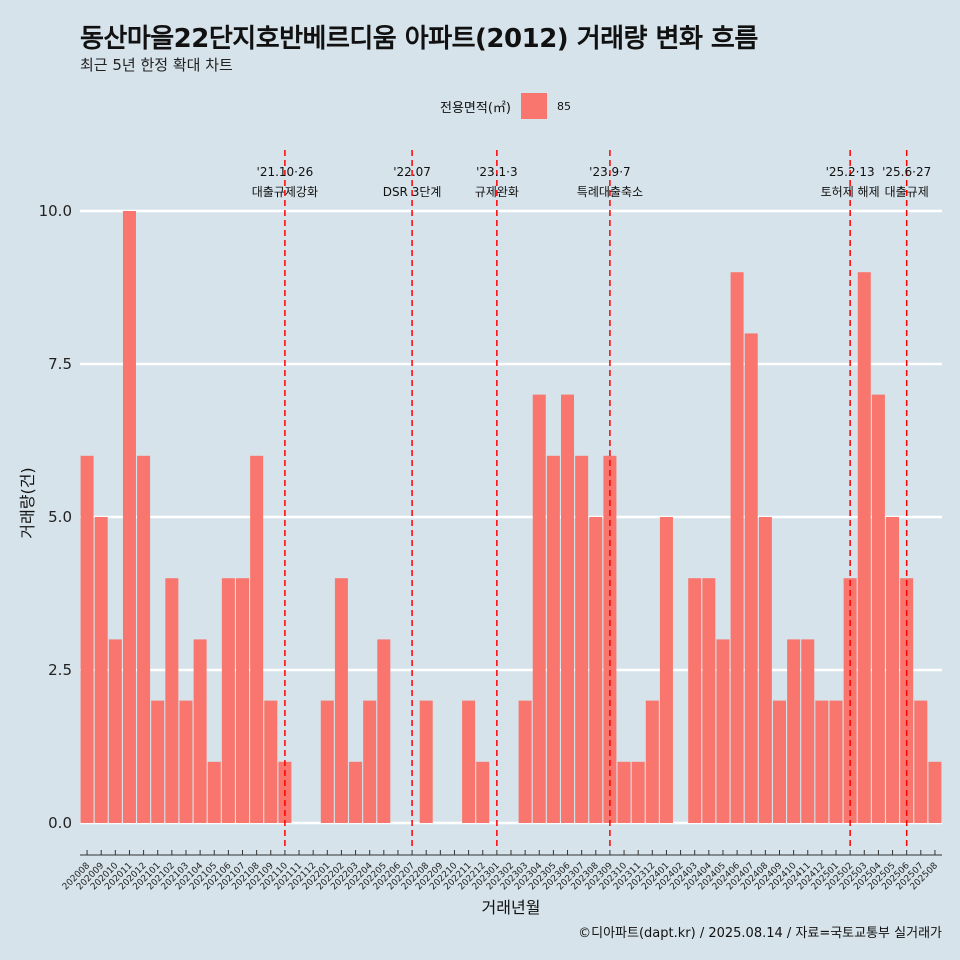 The height and width of the screenshot is (960, 960). Describe the element at coordinates (850, 192) in the screenshot. I see `event-label: 토허제 해제` at that location.